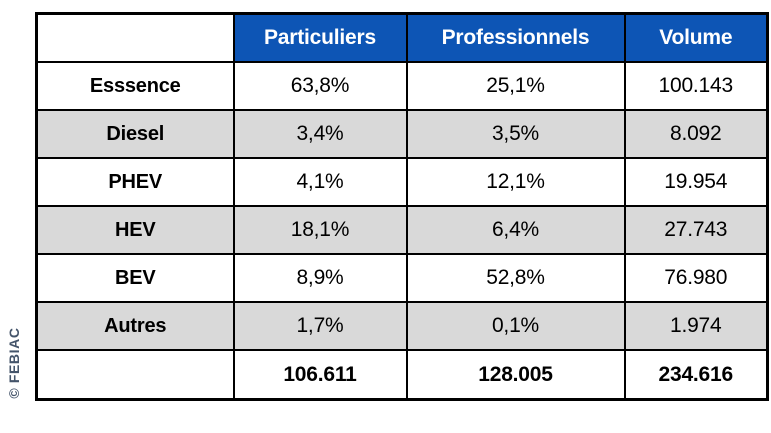 The image size is (771, 433). What do you see at coordinates (515, 326) in the screenshot?
I see `cell-professionnels: 0,1%` at bounding box center [515, 326].